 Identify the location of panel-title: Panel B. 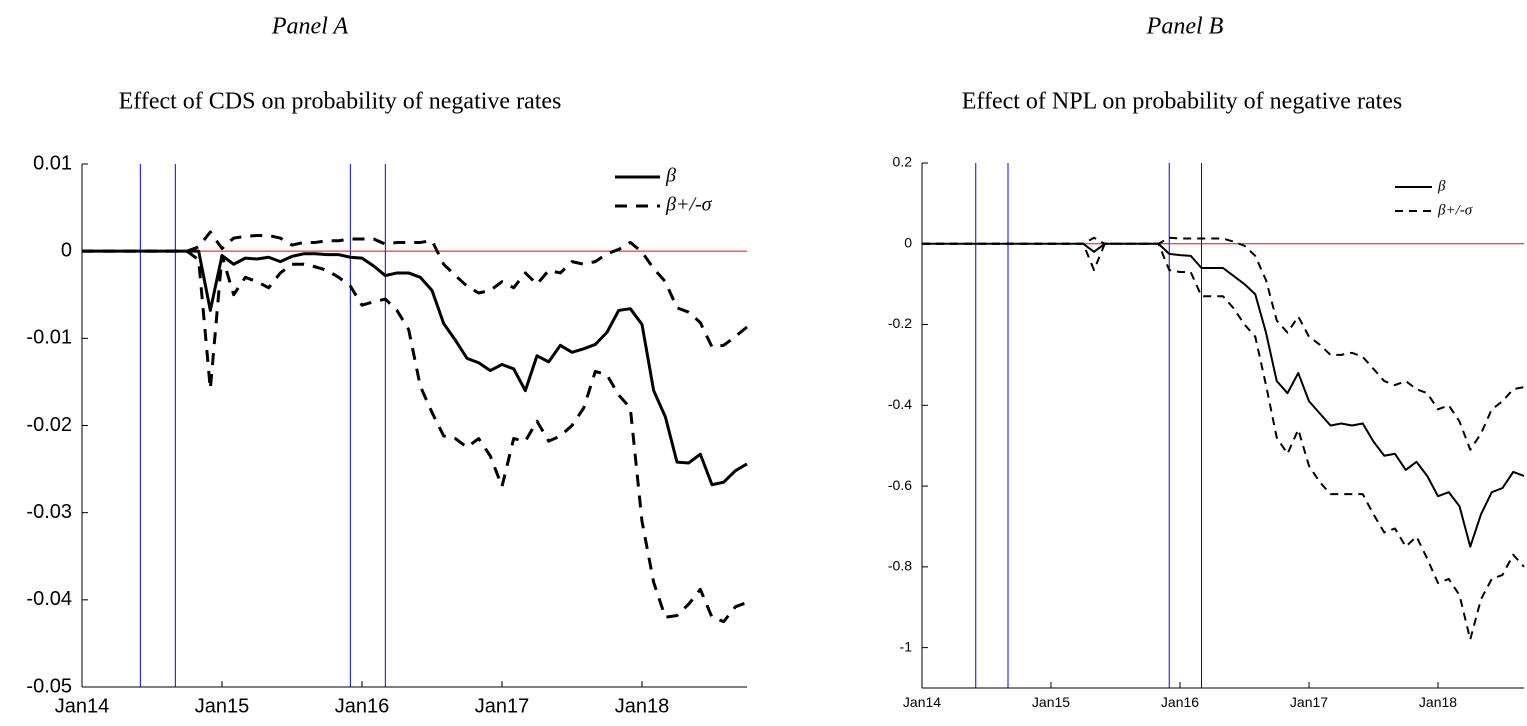
(1185, 27).